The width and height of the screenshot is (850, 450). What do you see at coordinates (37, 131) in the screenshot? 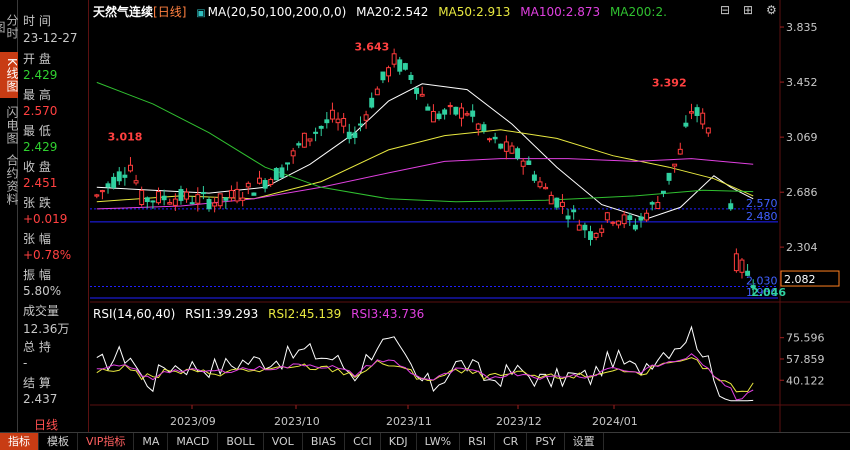
I see `info-label-low: 最 低` at bounding box center [37, 131].